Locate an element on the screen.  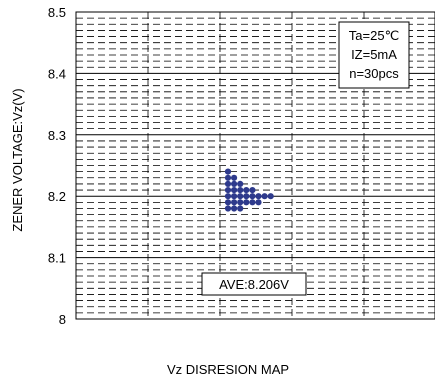
y-tick-label: 8.1 is located at coordinates (57, 258).